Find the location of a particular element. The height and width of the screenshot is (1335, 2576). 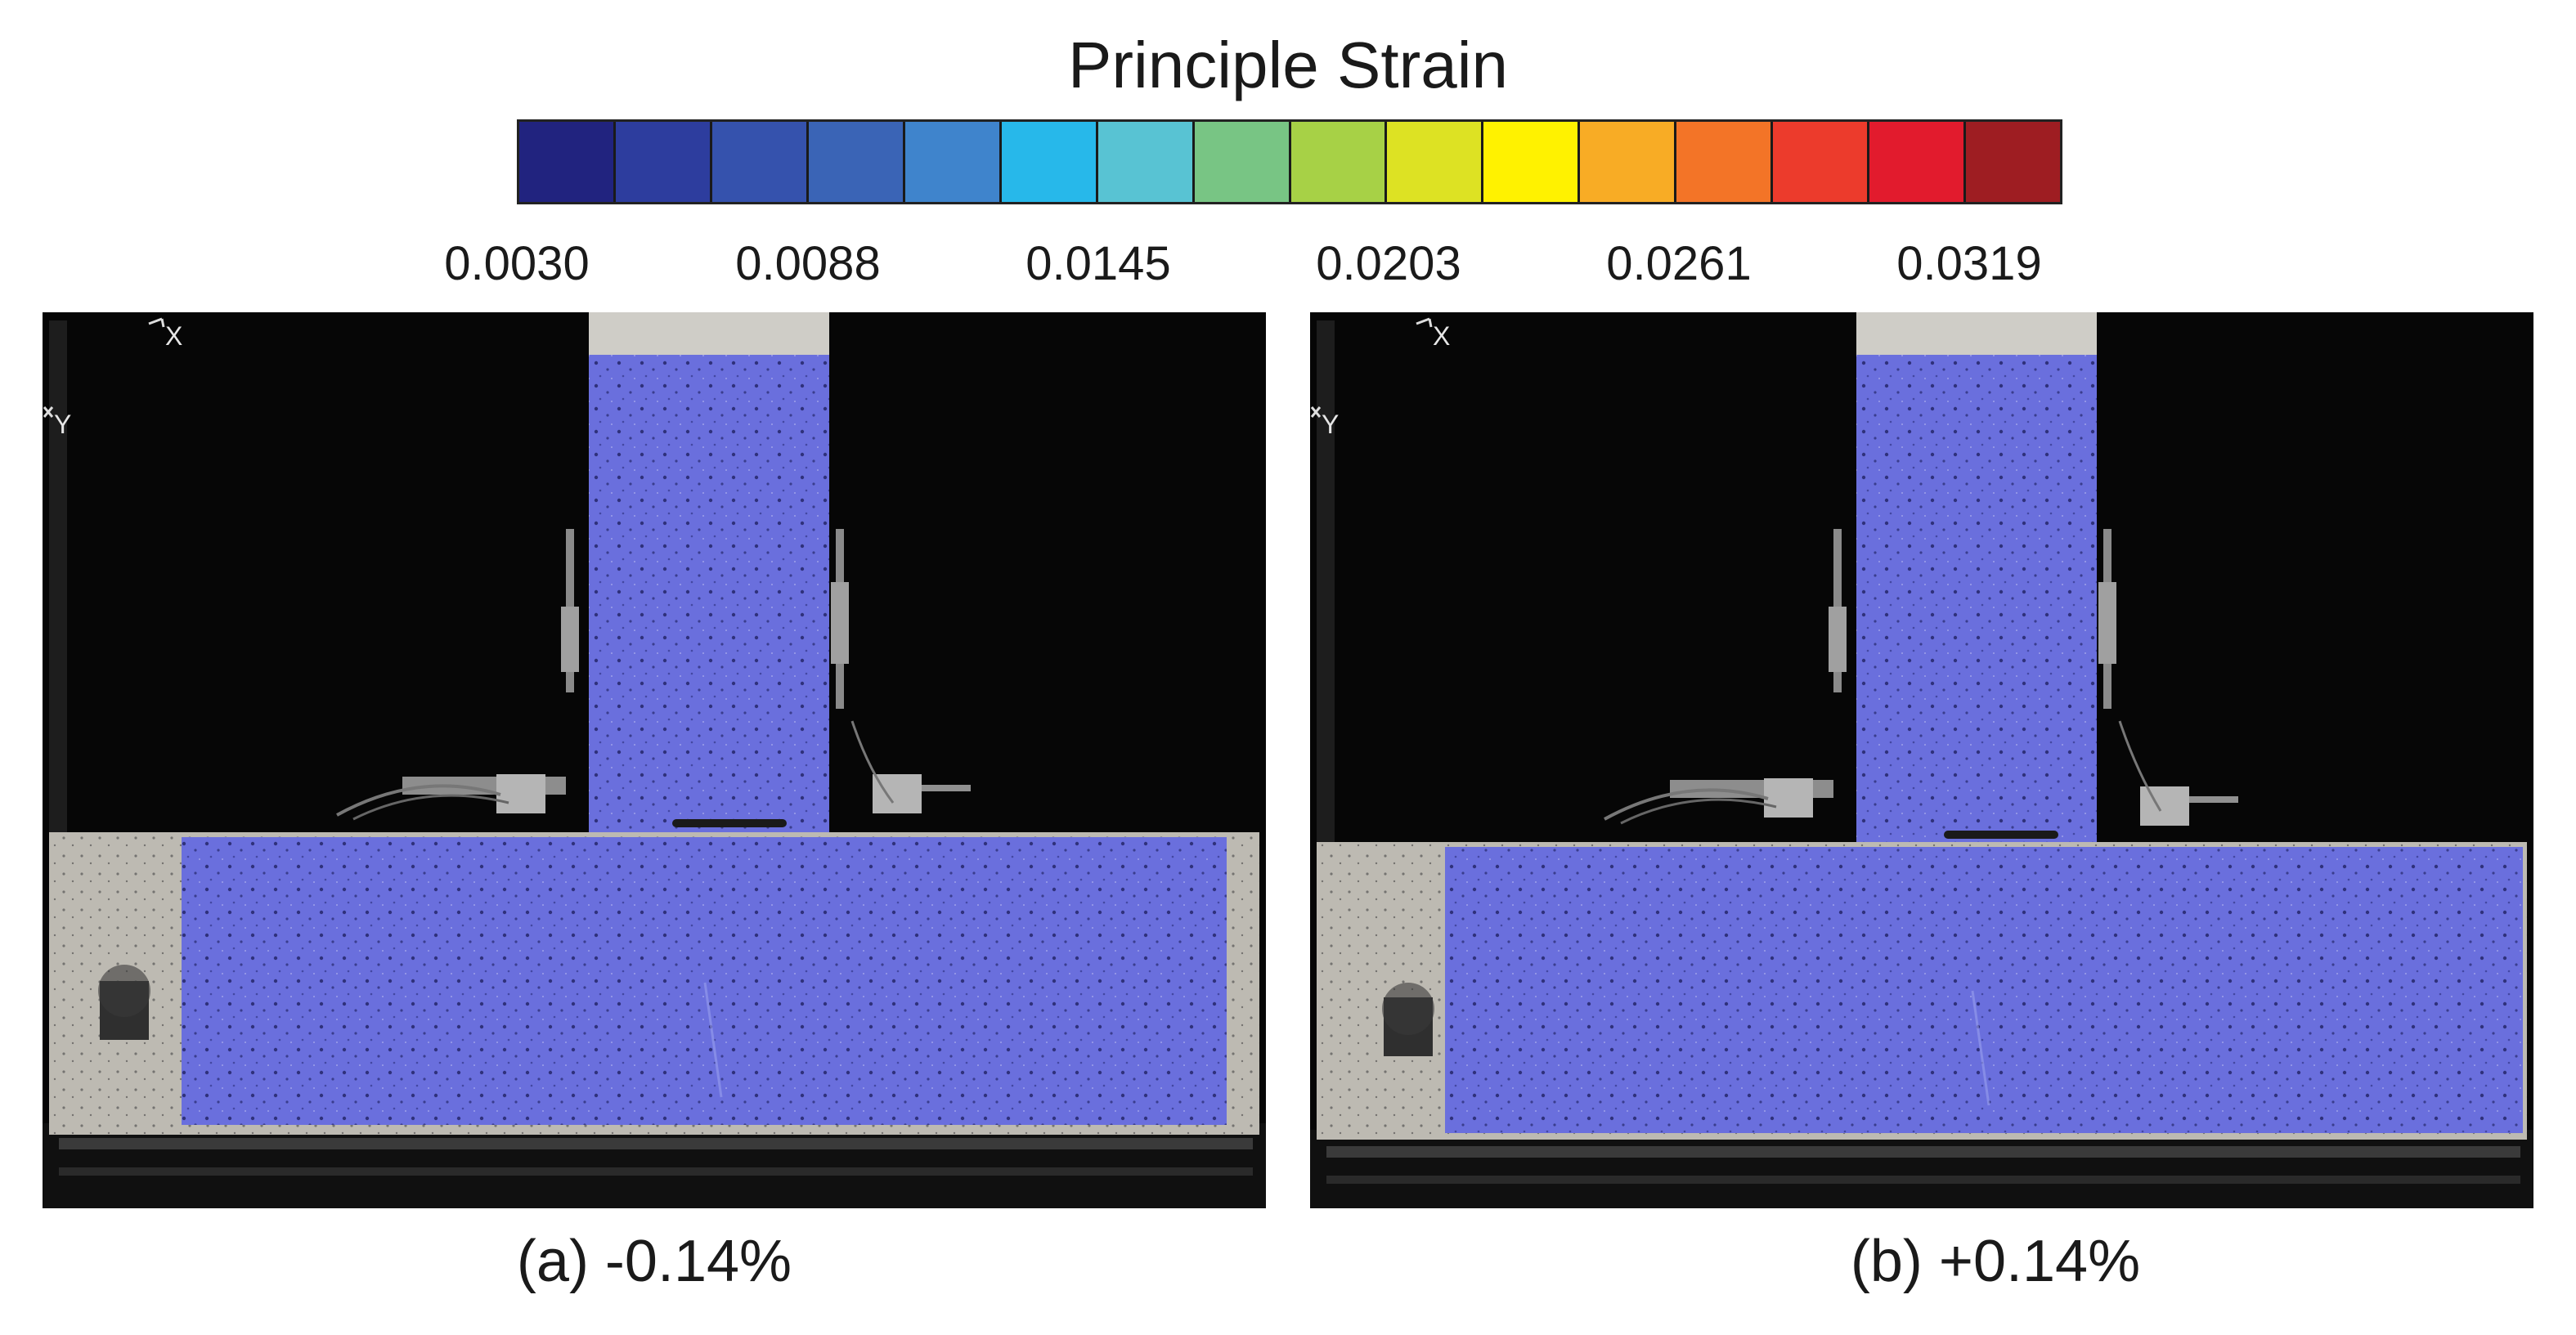

colorbar-tick-label: 0.0203 is located at coordinates (1389, 263).